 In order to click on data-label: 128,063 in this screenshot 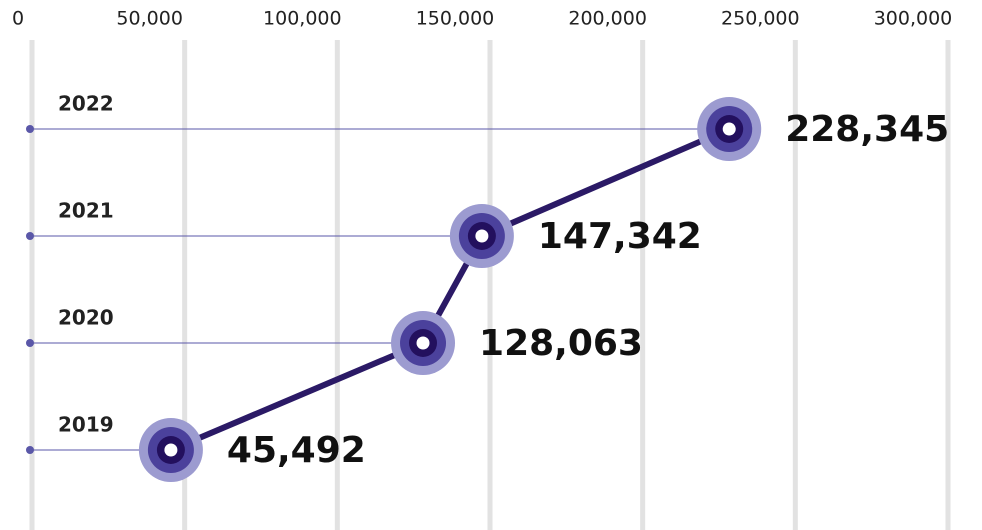, I will do `click(561, 343)`.